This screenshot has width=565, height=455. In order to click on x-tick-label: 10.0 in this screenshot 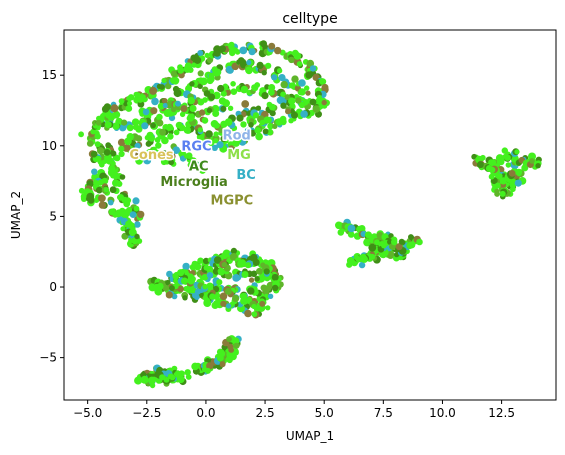, I will do `click(442, 413)`.